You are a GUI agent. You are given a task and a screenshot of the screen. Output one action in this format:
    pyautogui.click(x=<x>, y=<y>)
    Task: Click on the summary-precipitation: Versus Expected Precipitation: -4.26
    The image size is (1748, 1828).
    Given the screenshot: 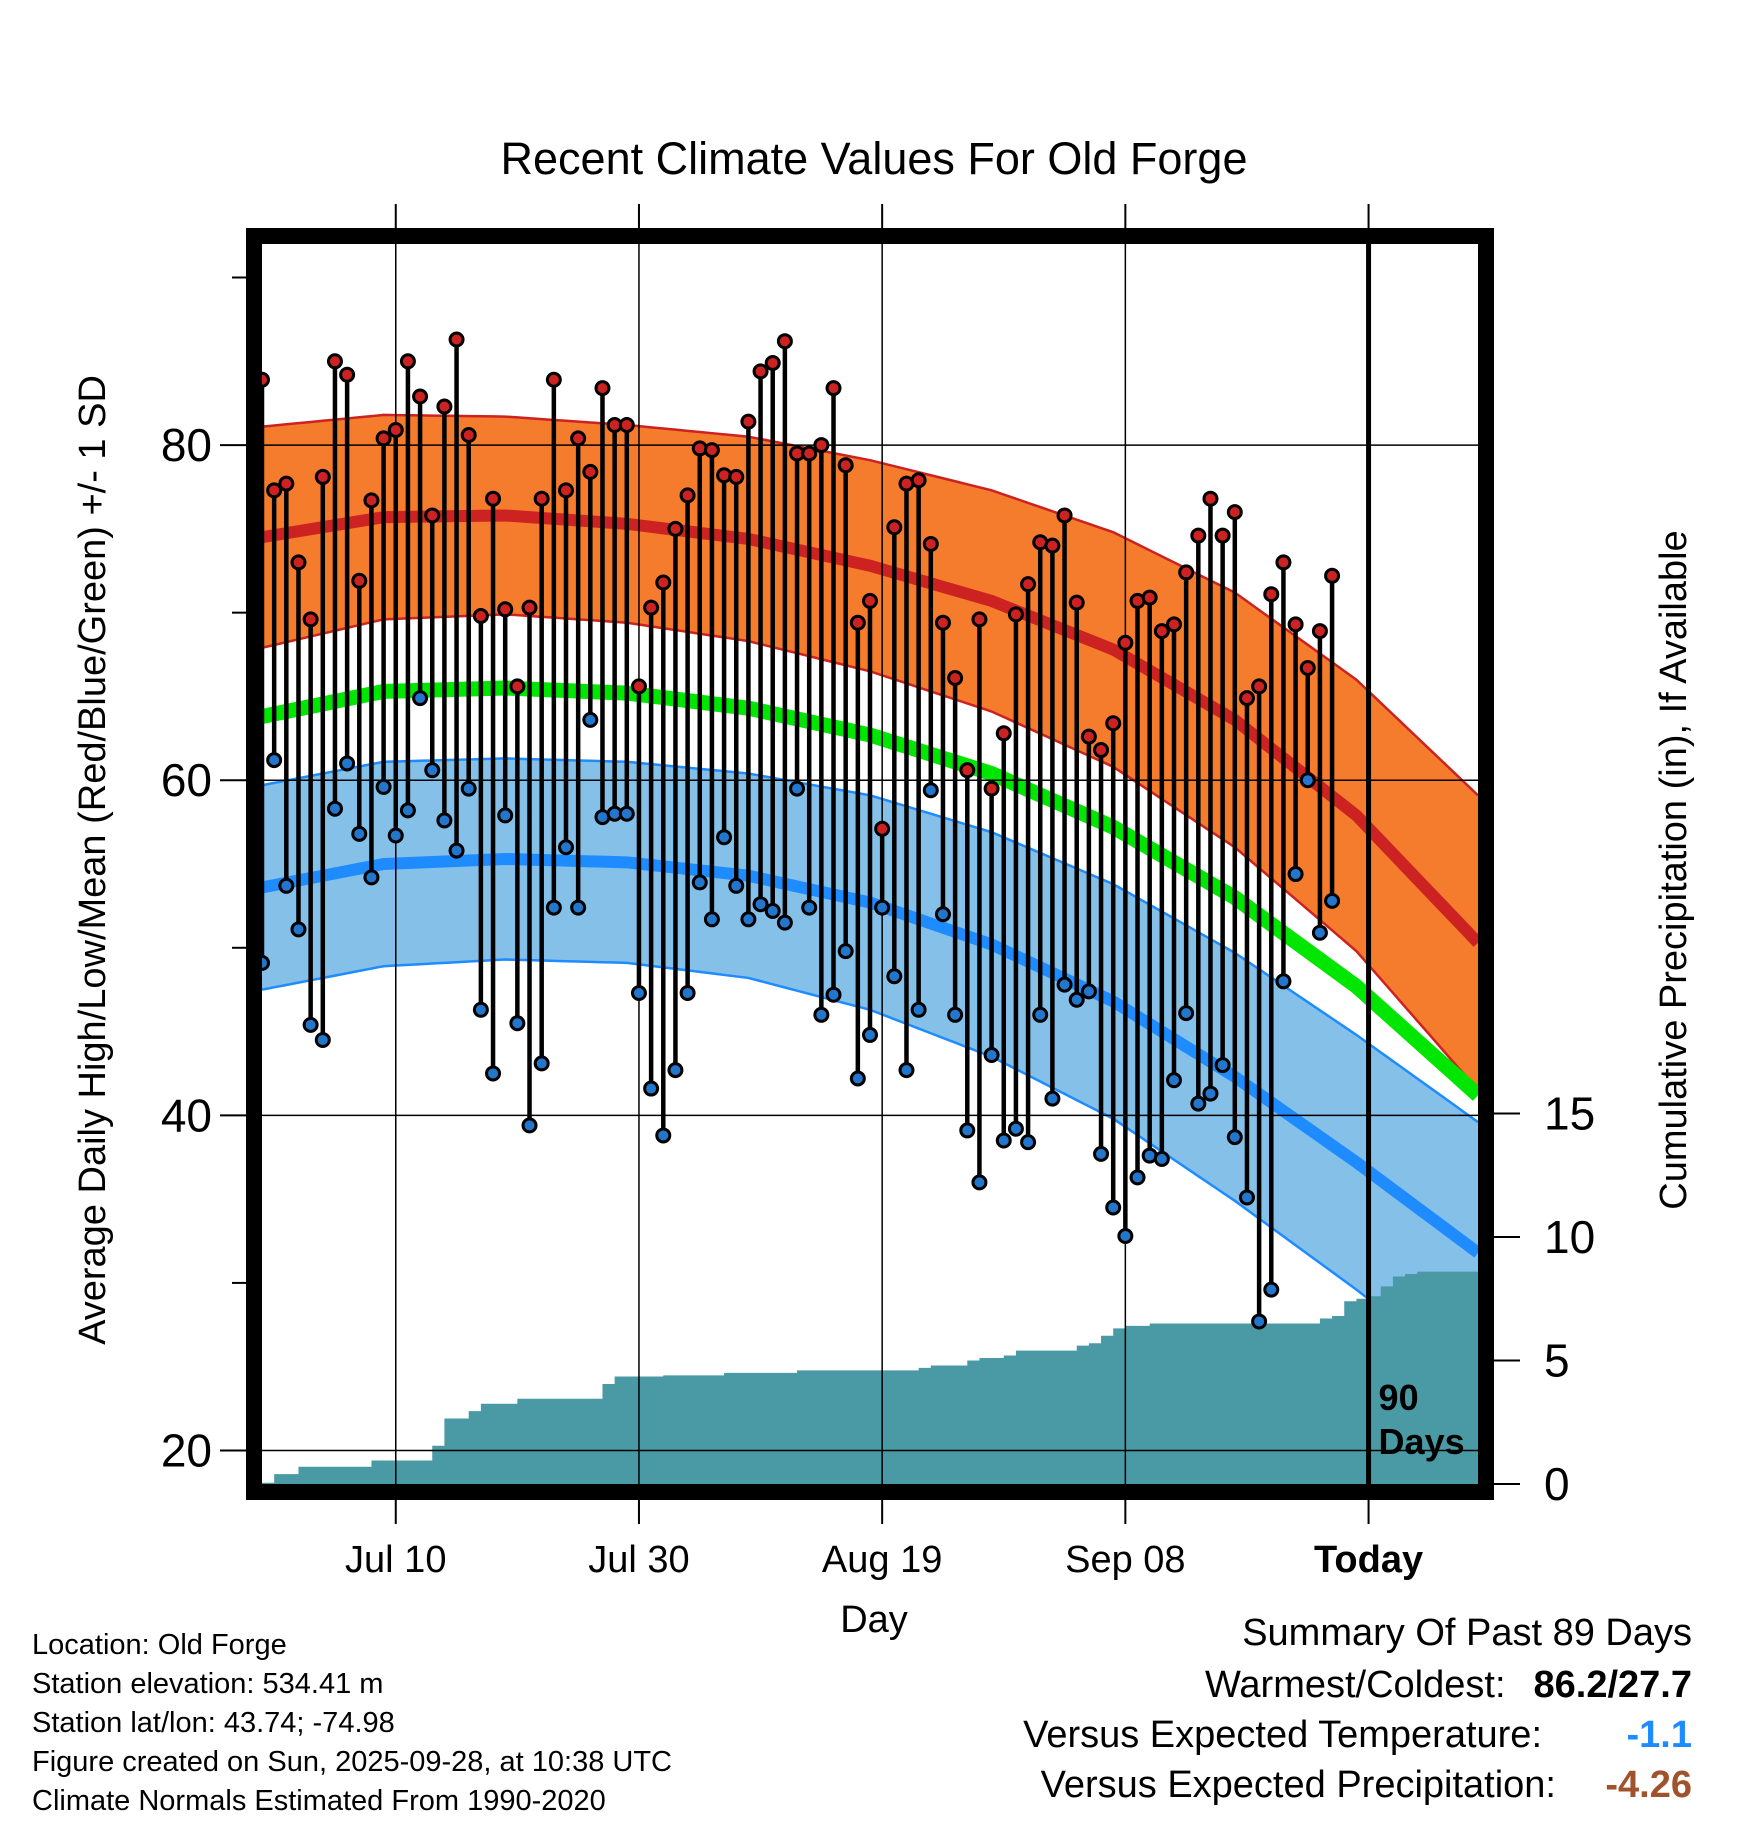 What is the action you would take?
    pyautogui.click(x=1366, y=1785)
    